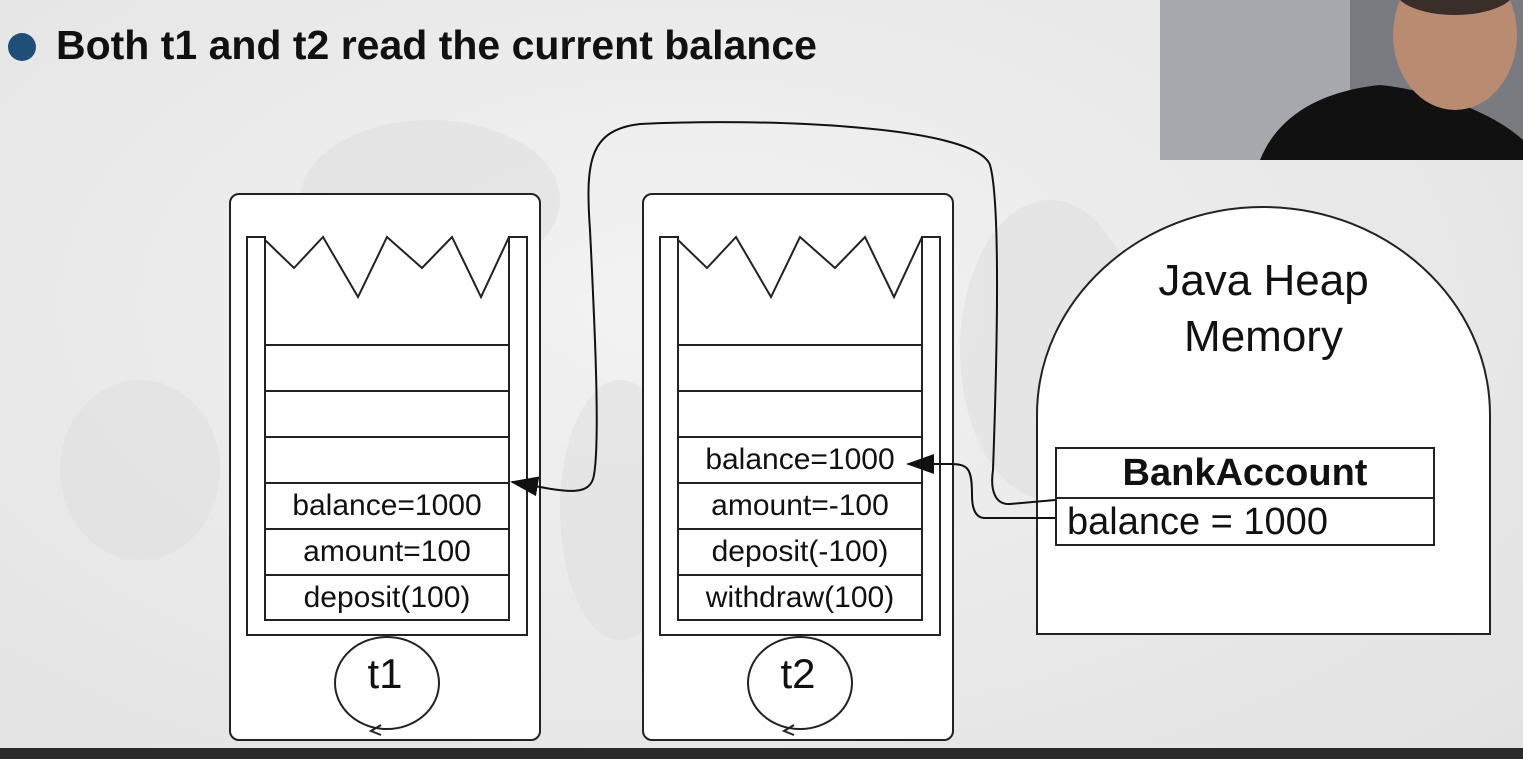  What do you see at coordinates (1197, 522) in the screenshot?
I see `object-field: balance = 1000` at bounding box center [1197, 522].